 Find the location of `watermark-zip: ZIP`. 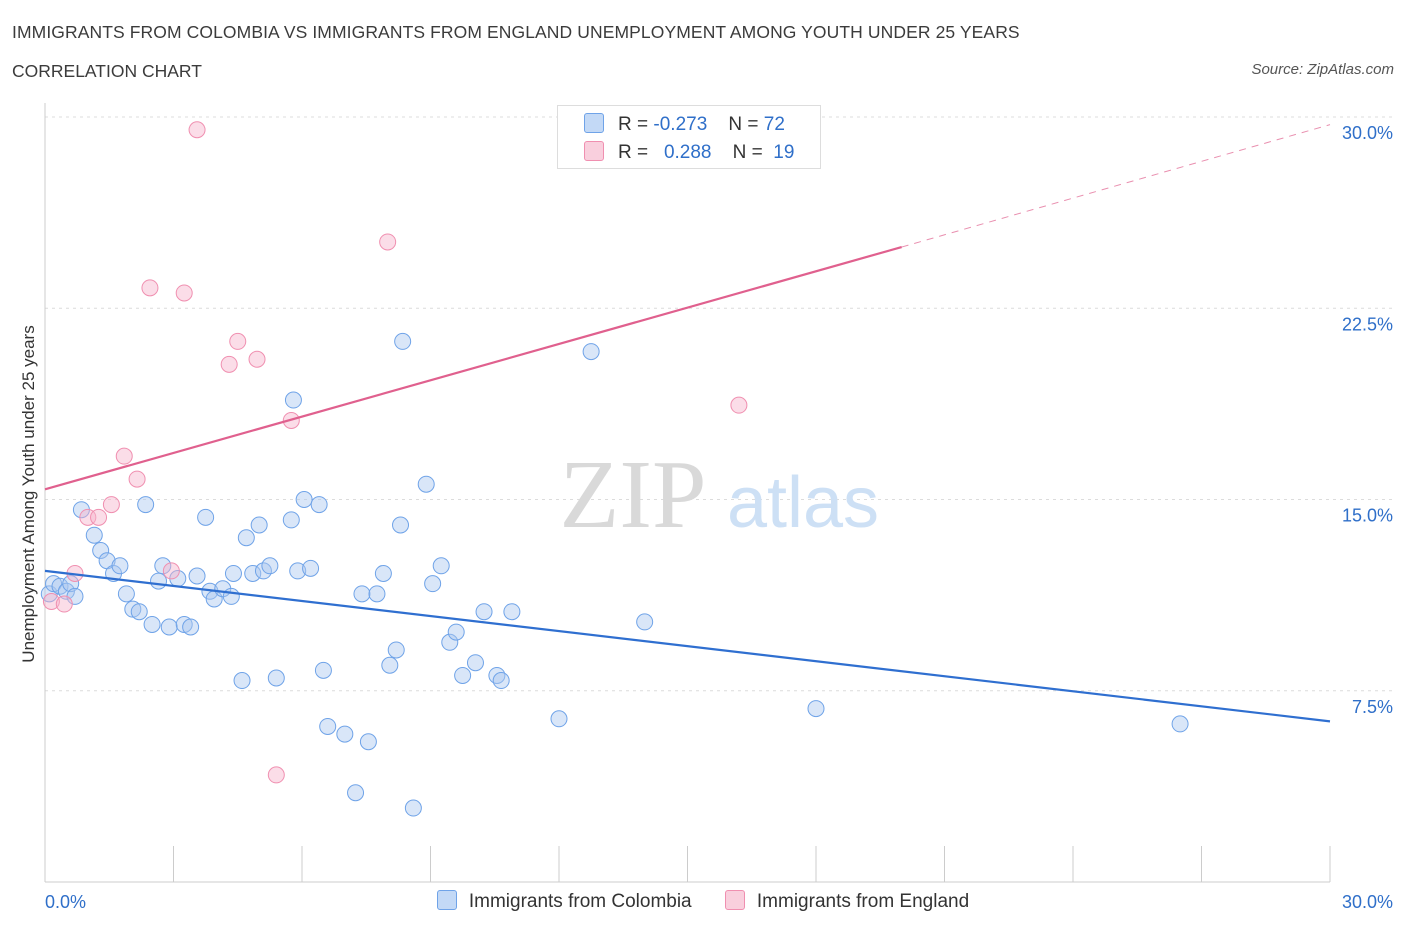

watermark-zip: ZIP is located at coordinates (633, 495).